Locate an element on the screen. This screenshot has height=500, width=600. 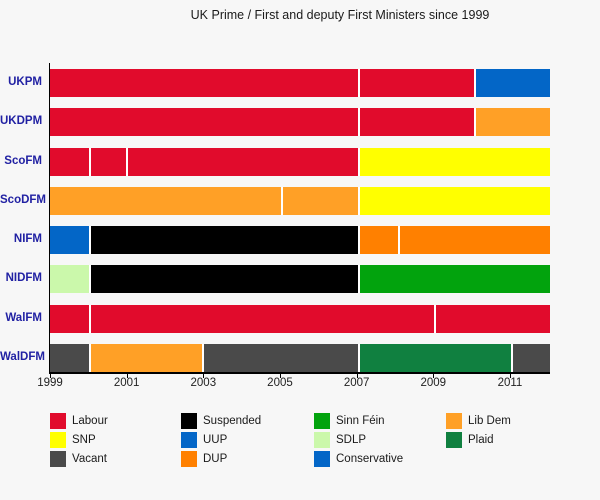
axis-tick-label: 2005 is located at coordinates (280, 383).